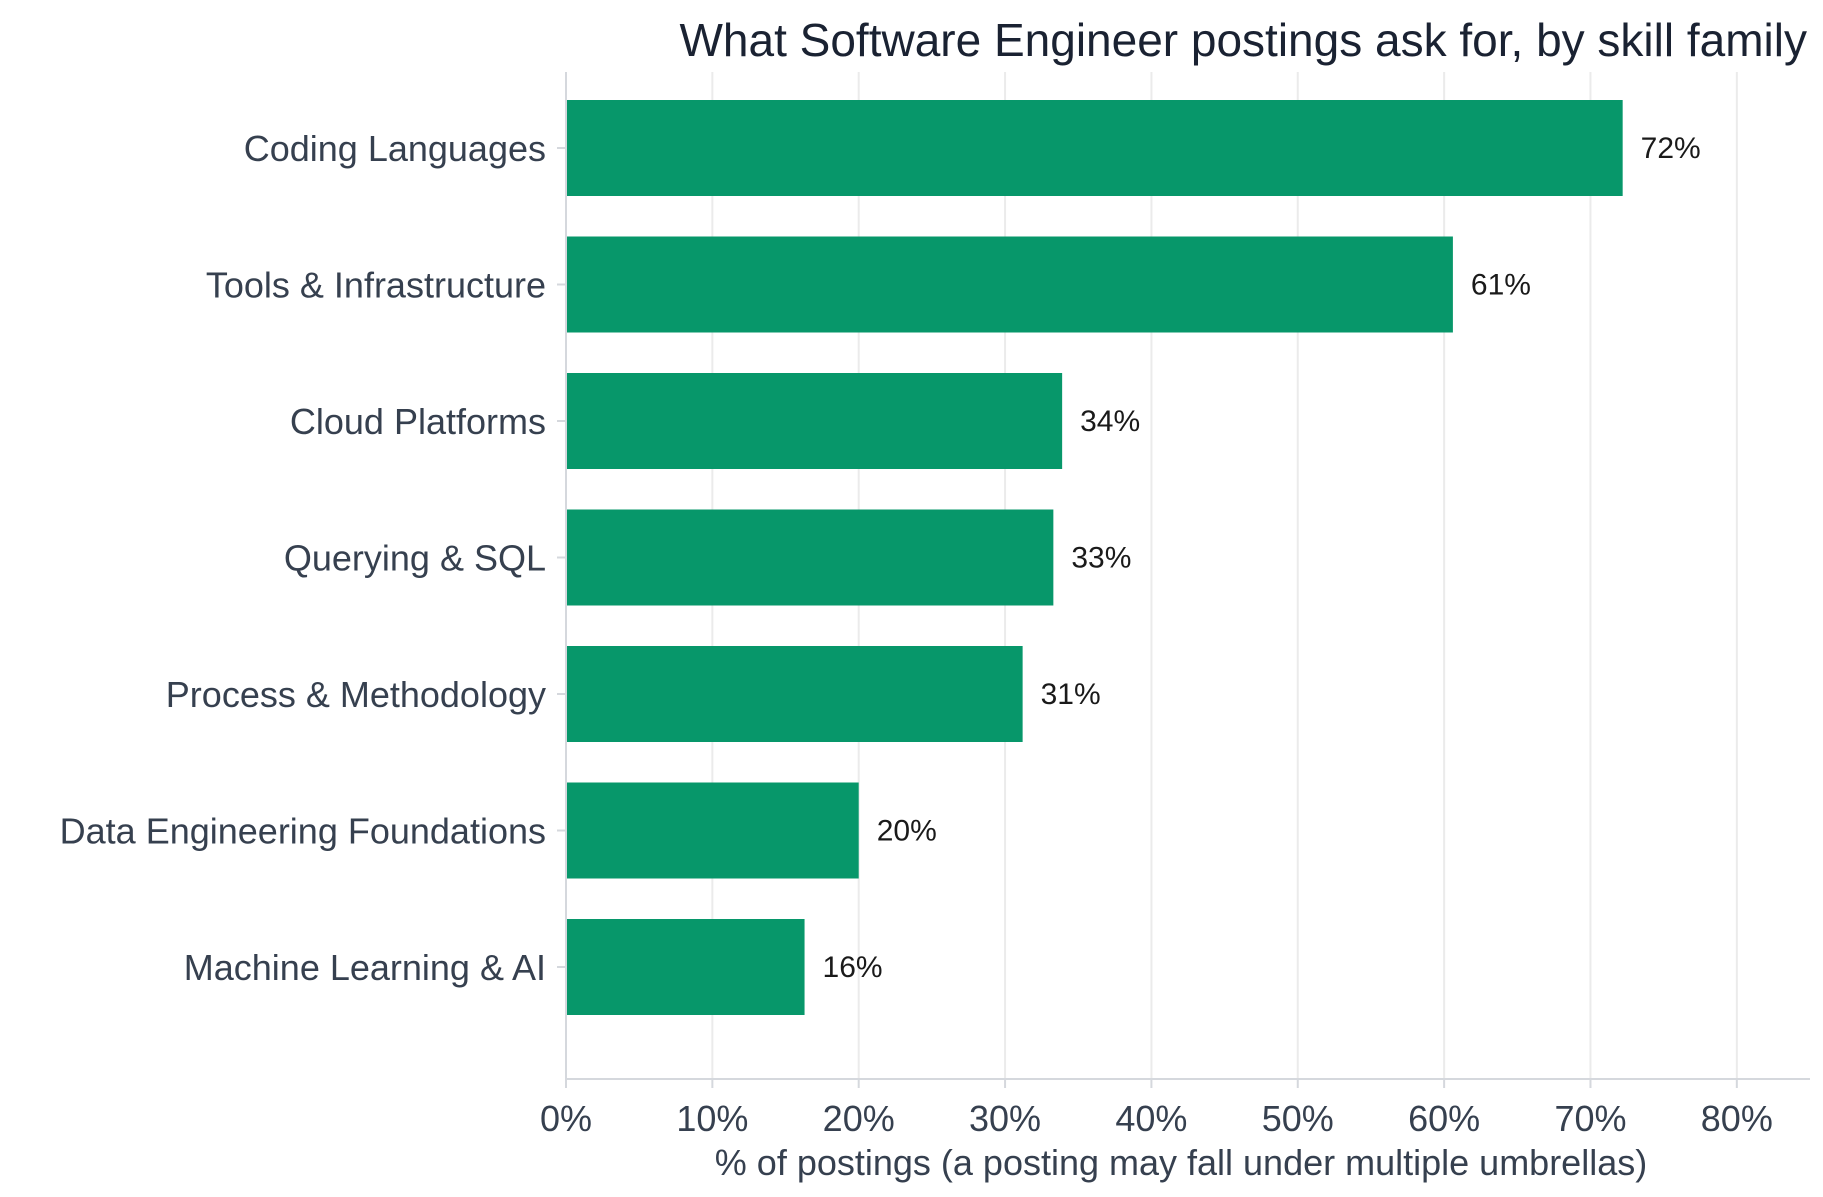 The height and width of the screenshot is (1197, 1823). What do you see at coordinates (365, 967) in the screenshot?
I see `category-label: Machine Learning & AI` at bounding box center [365, 967].